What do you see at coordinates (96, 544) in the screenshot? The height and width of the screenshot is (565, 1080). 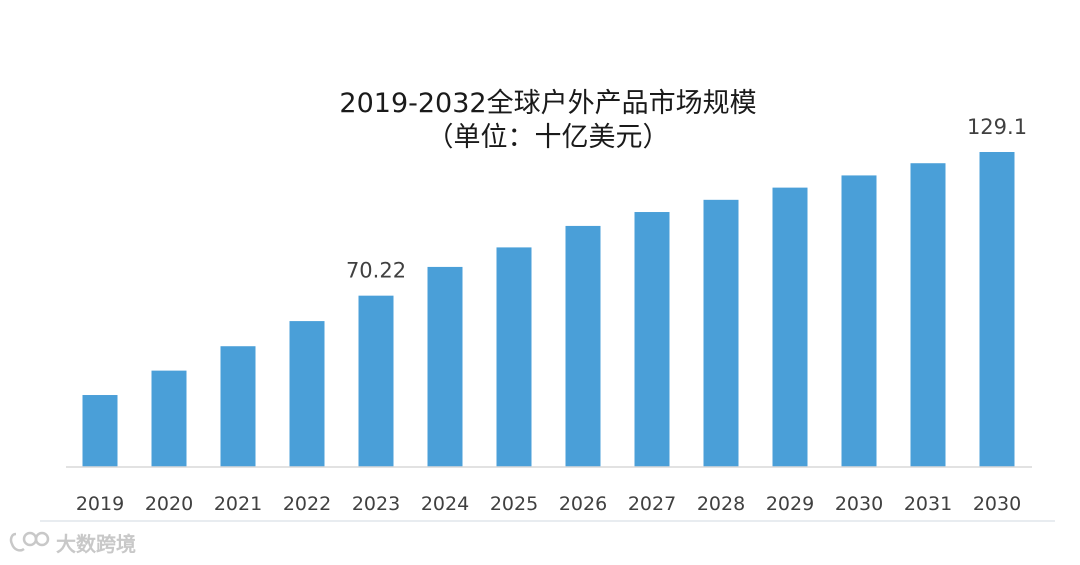 I see `watermark-text: 大数跨境` at bounding box center [96, 544].